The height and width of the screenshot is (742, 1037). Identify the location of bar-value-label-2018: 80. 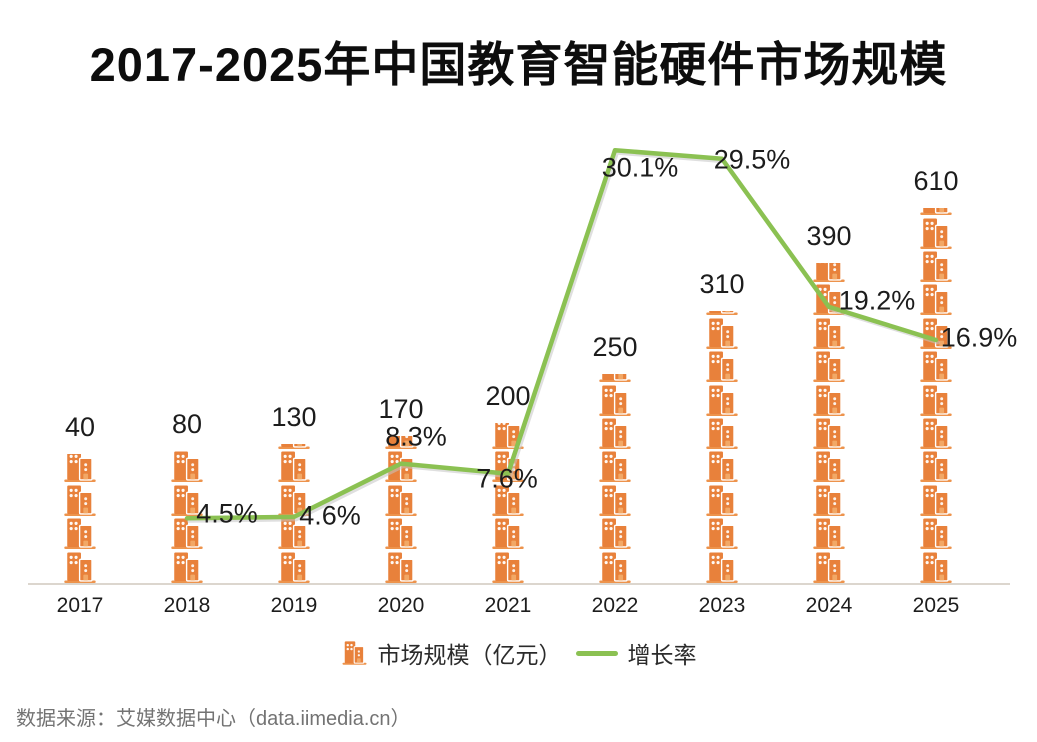
(187, 424).